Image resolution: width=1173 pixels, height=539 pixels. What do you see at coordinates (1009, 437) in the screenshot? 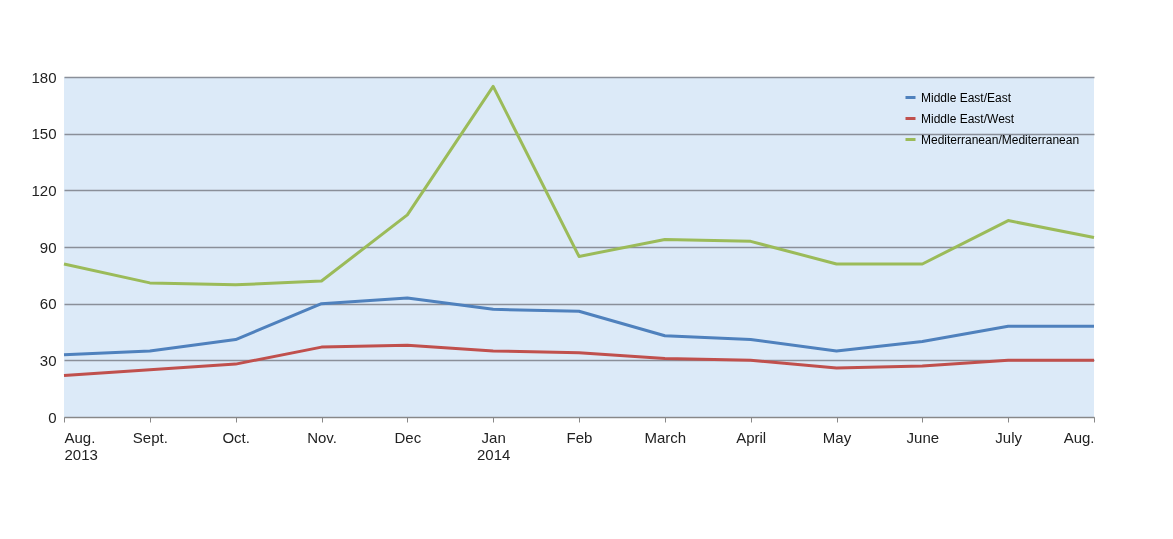
I see `x-tick-label: July` at bounding box center [1009, 437].